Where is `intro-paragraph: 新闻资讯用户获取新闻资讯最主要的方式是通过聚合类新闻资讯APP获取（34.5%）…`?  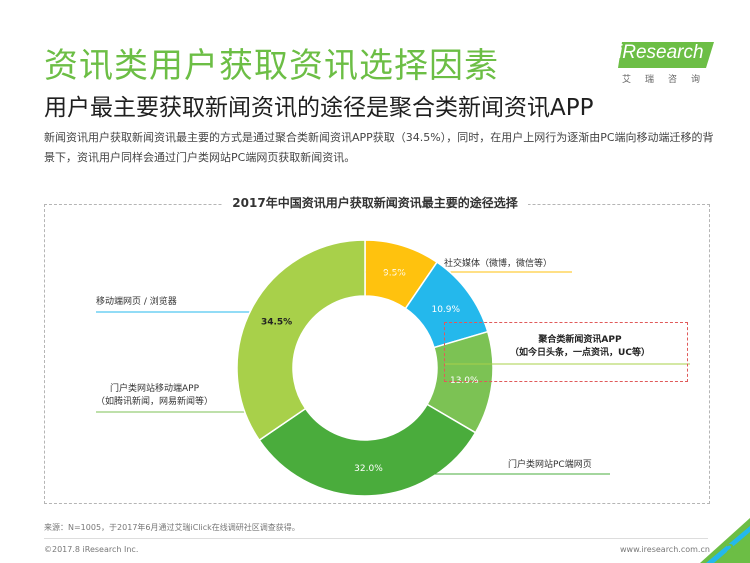 intro-paragraph: 新闻资讯用户获取新闻资讯最主要的方式是通过聚合类新闻资讯APP获取（34.5%）… is located at coordinates (379, 147).